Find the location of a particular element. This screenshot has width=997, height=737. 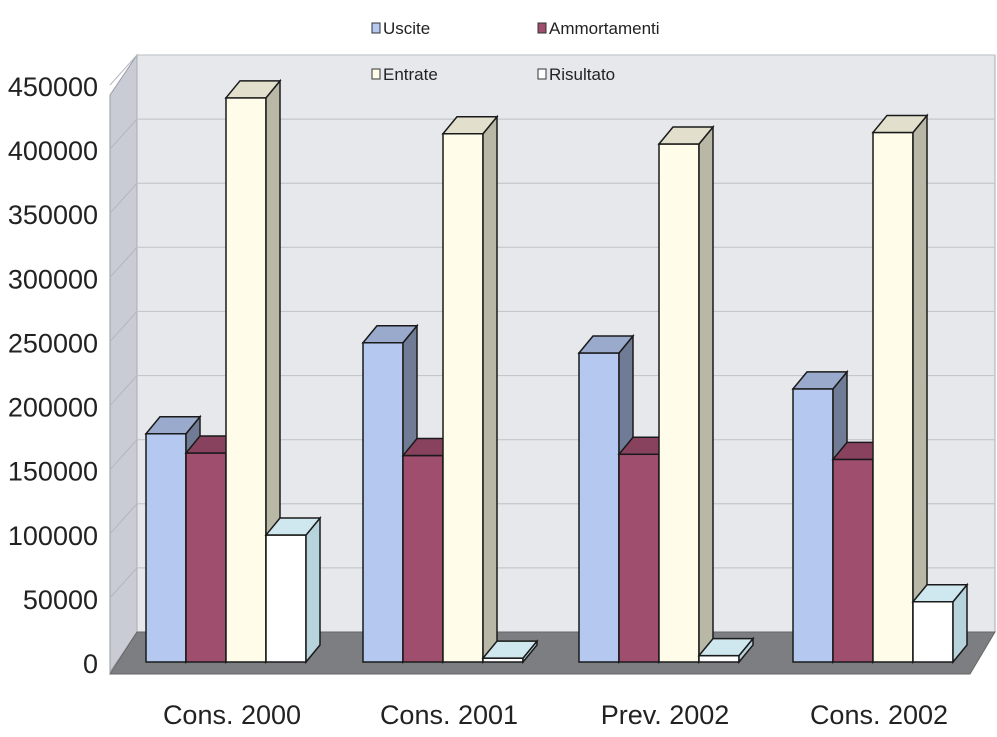

legend-item: Risultato is located at coordinates (576, 74).